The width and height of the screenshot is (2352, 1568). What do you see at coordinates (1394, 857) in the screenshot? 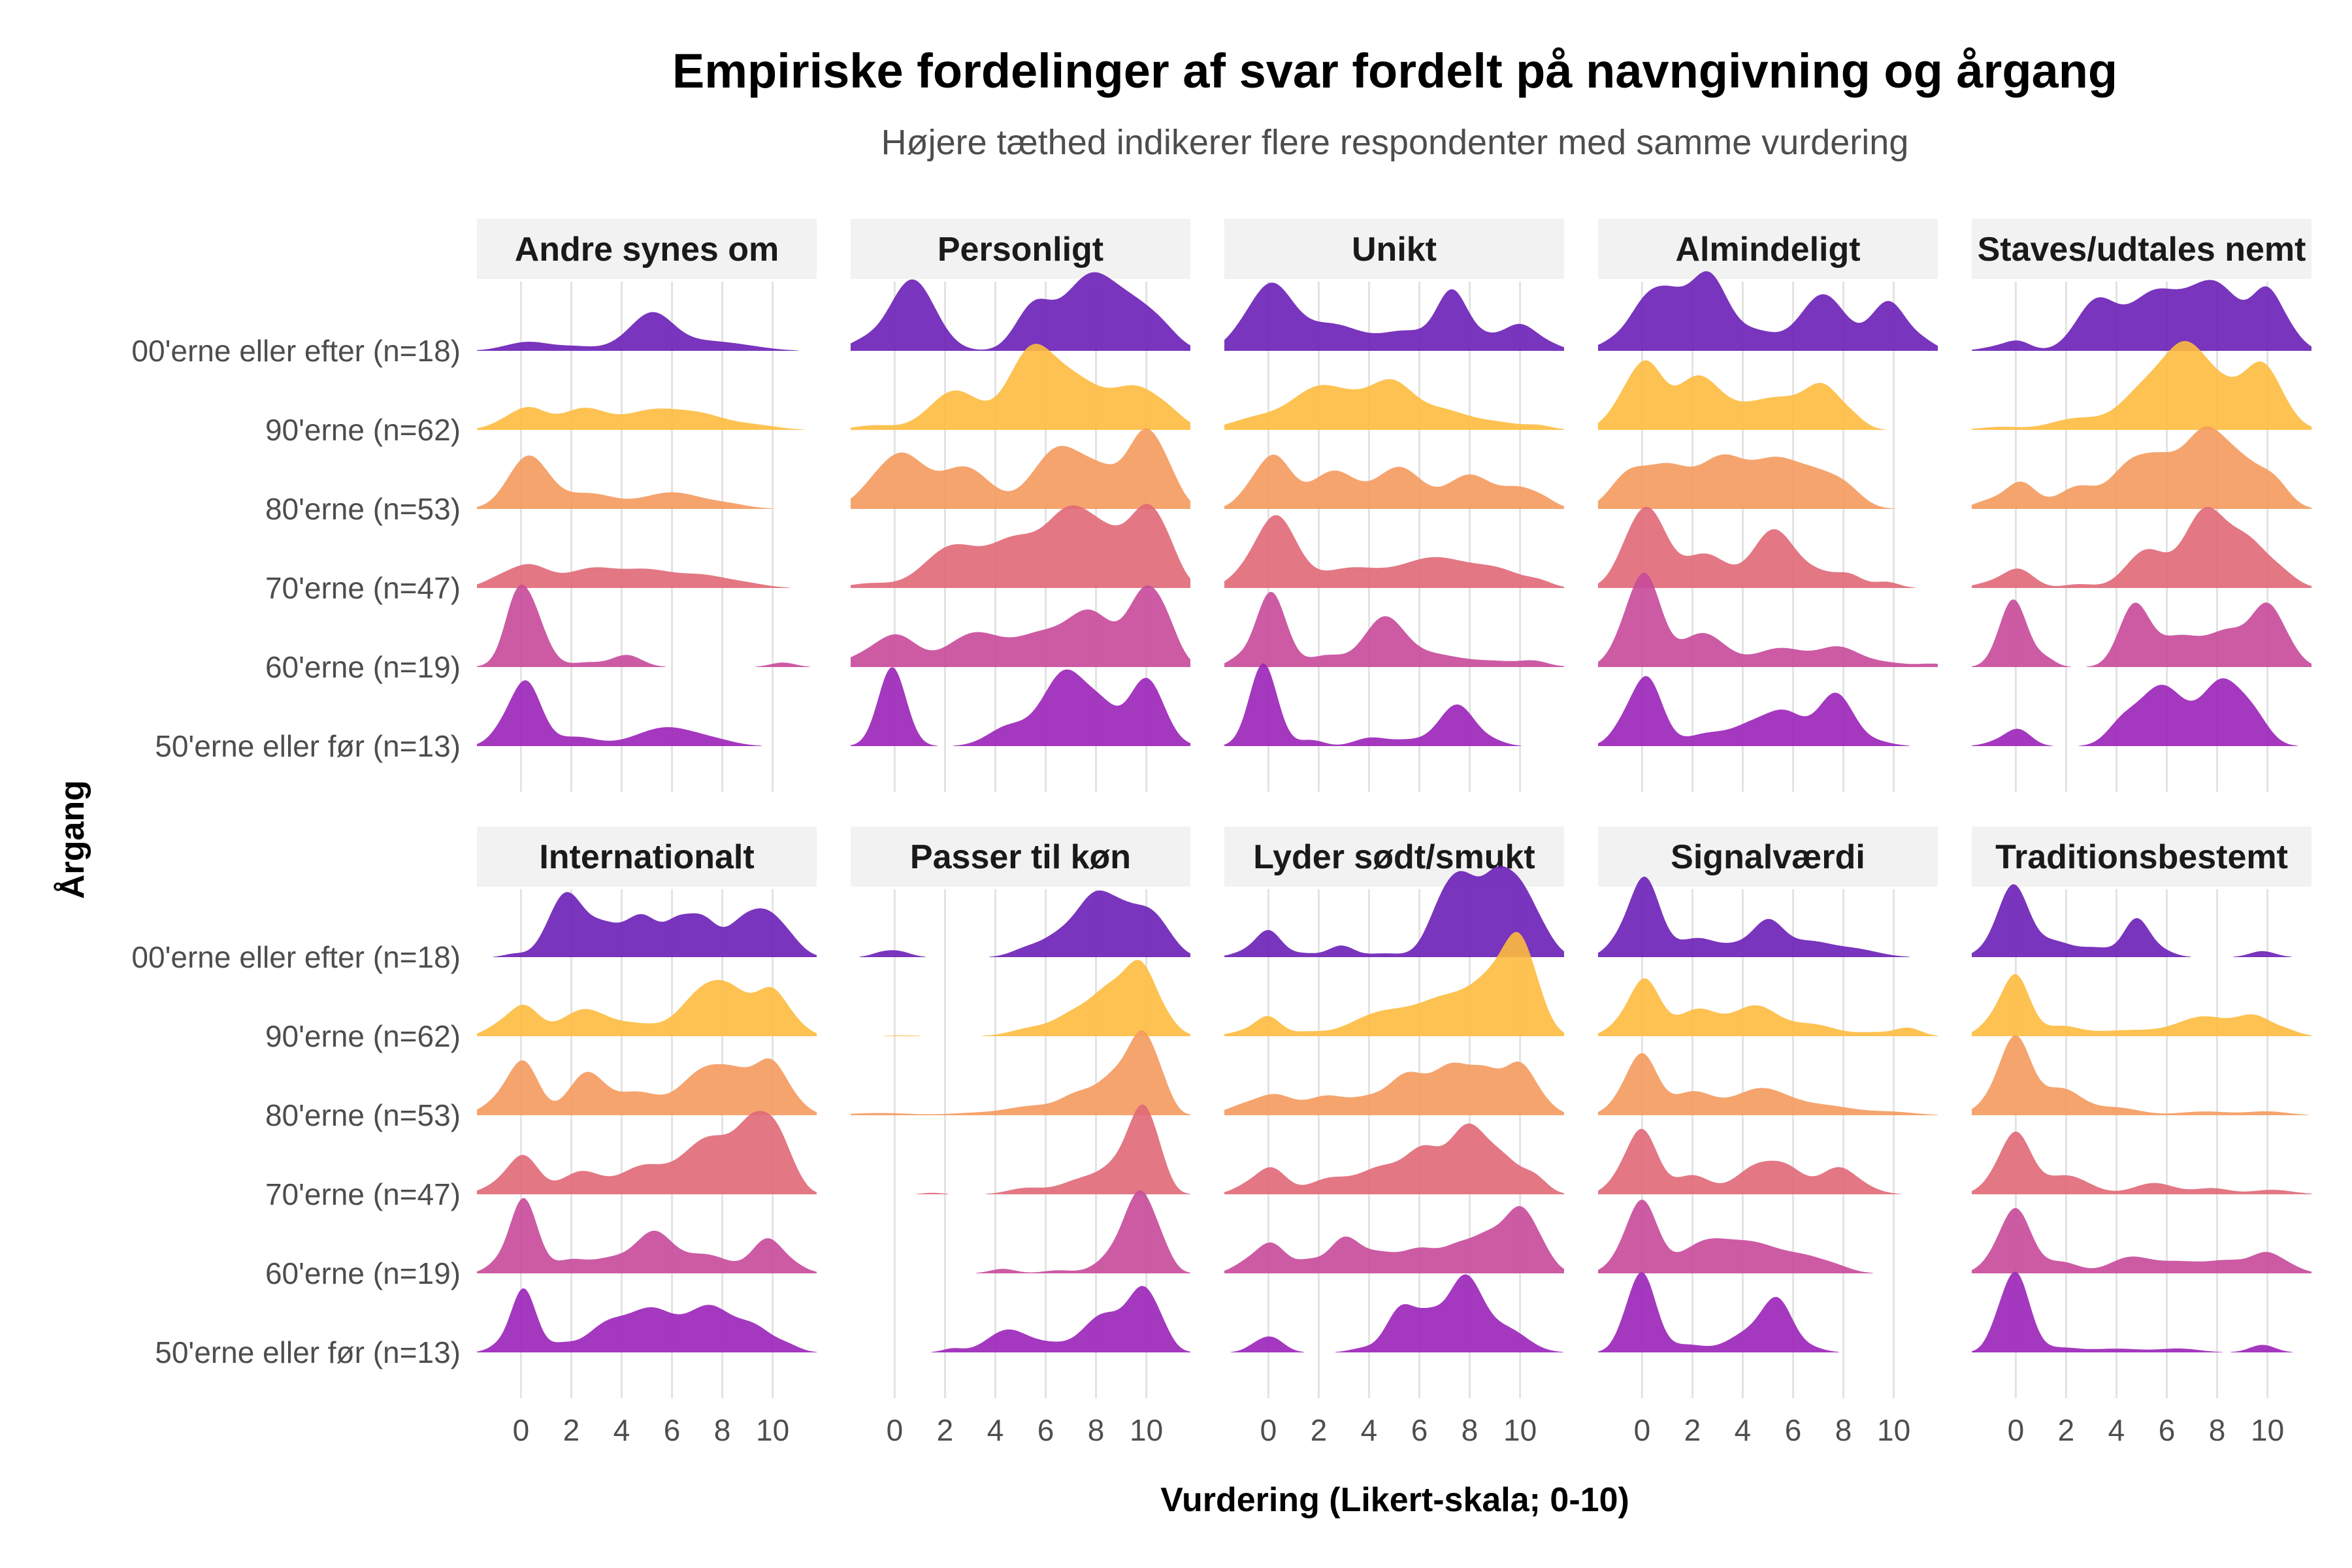
I see `facet-strip-label: Lyder sødt/smukt` at bounding box center [1394, 857].